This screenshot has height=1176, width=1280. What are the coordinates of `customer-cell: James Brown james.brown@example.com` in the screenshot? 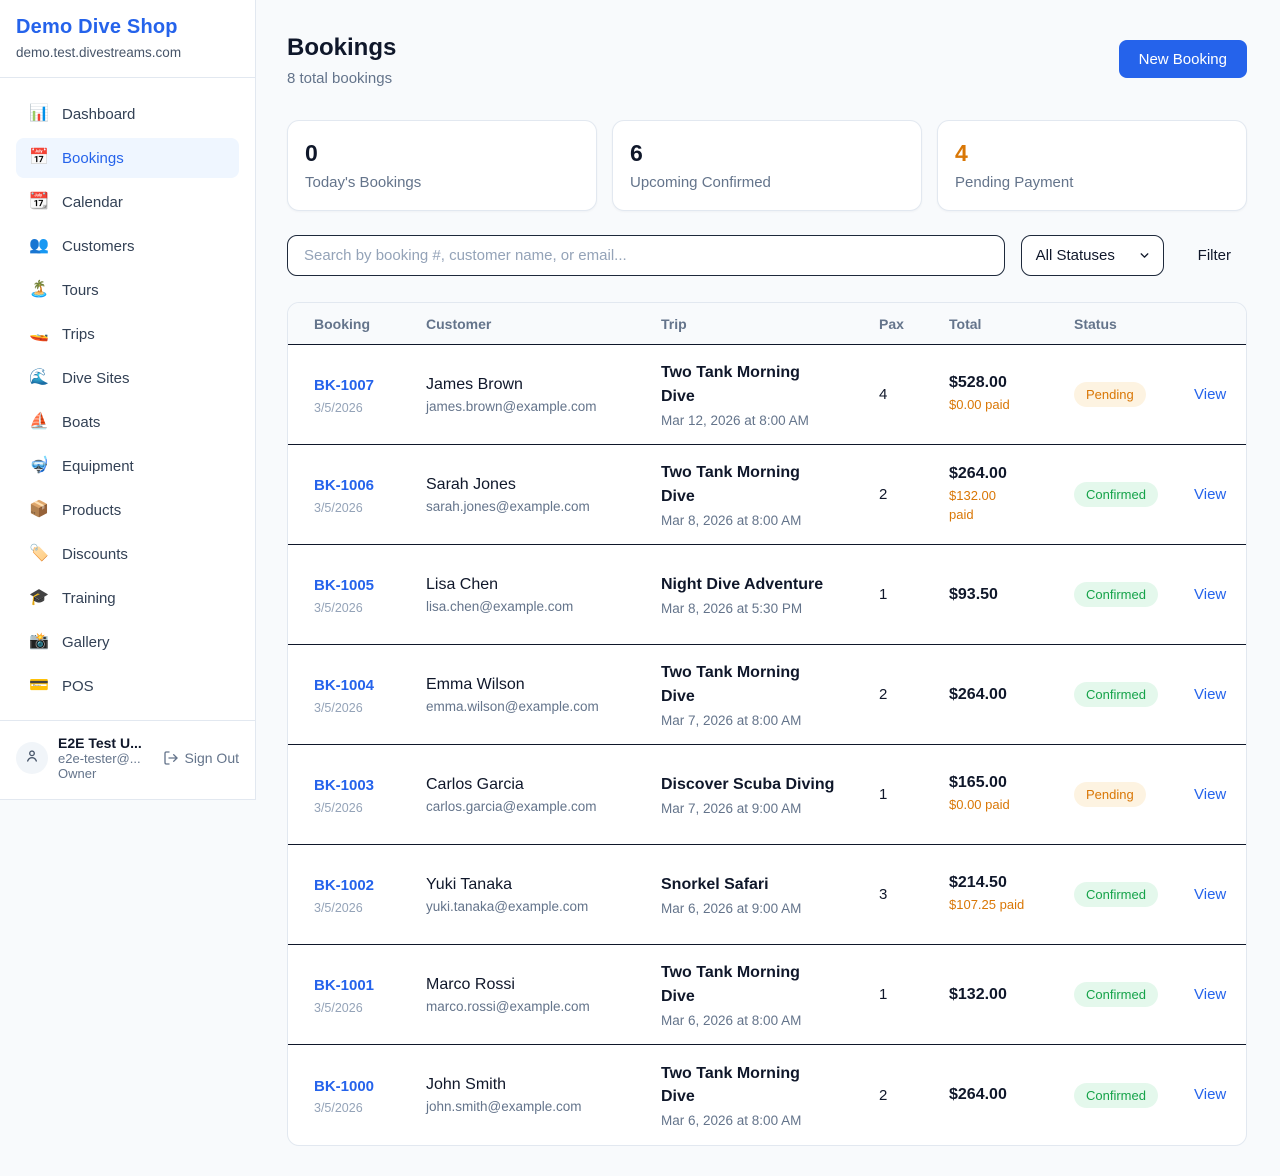 It's located at (543, 395).